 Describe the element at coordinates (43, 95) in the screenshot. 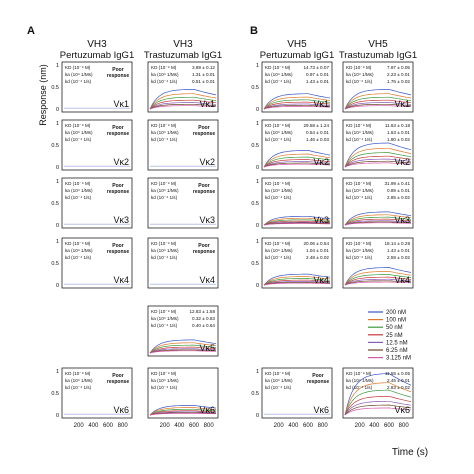

I see `y-axis-title: Response (nm)` at that location.